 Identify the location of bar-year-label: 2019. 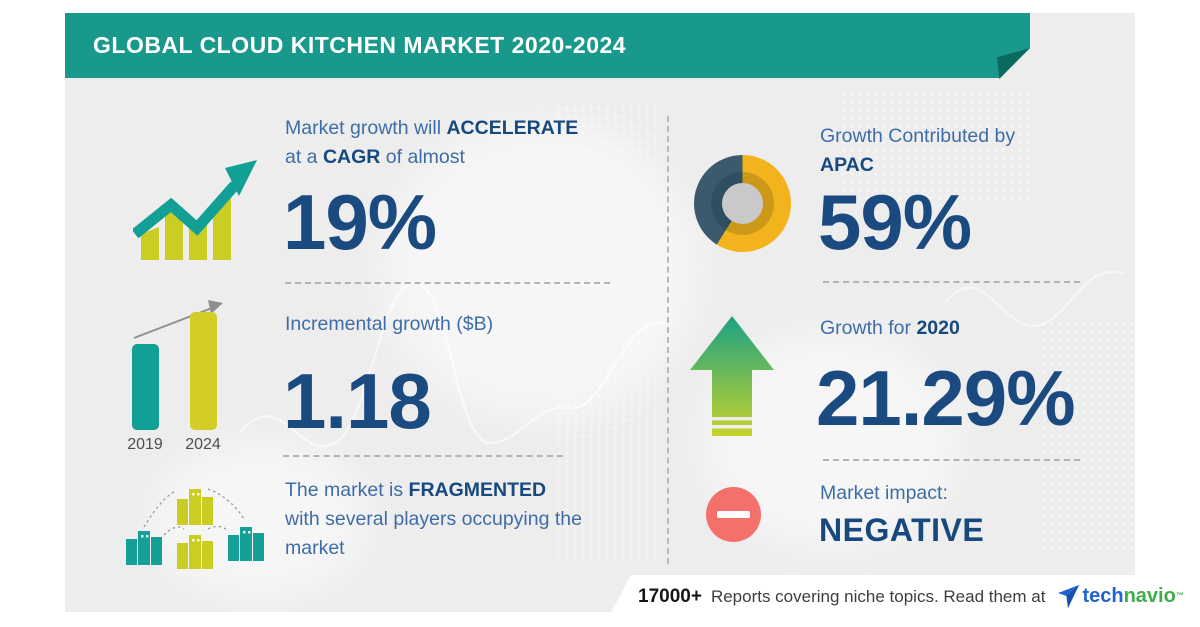
(145, 444).